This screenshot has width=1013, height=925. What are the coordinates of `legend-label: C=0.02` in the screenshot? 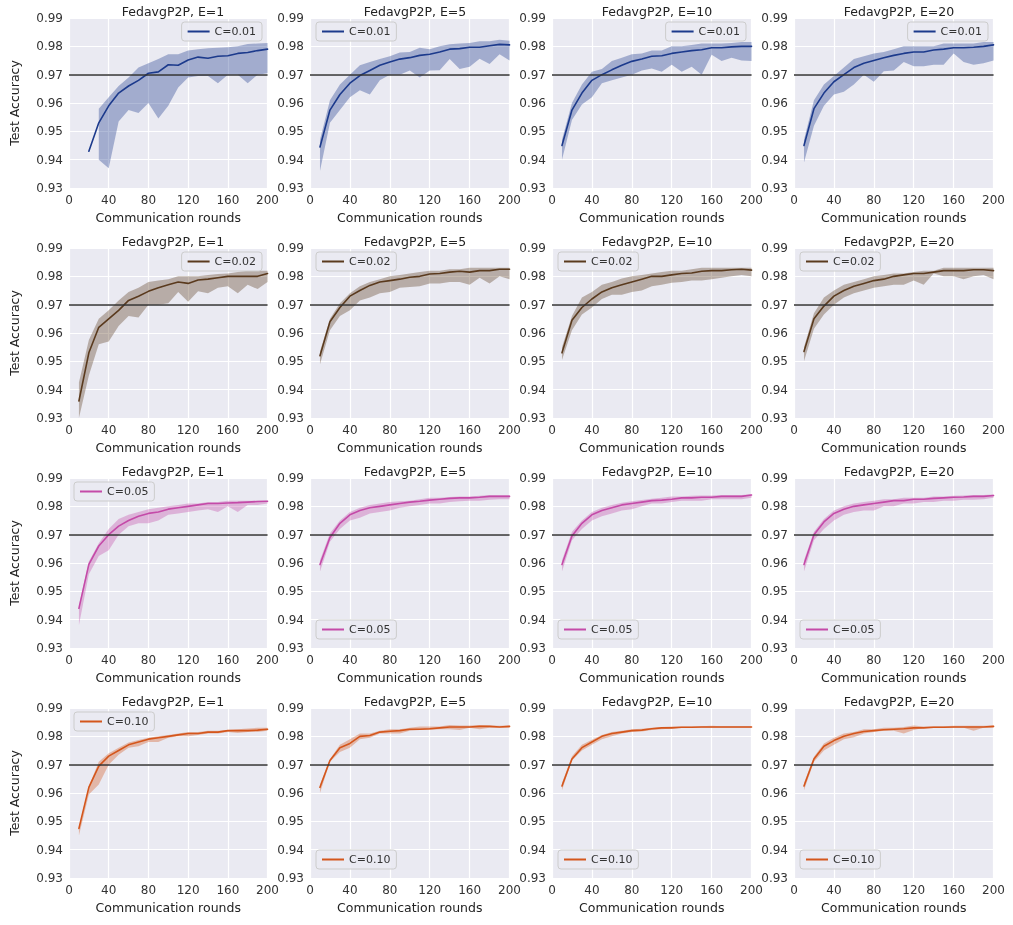 It's located at (854, 261).